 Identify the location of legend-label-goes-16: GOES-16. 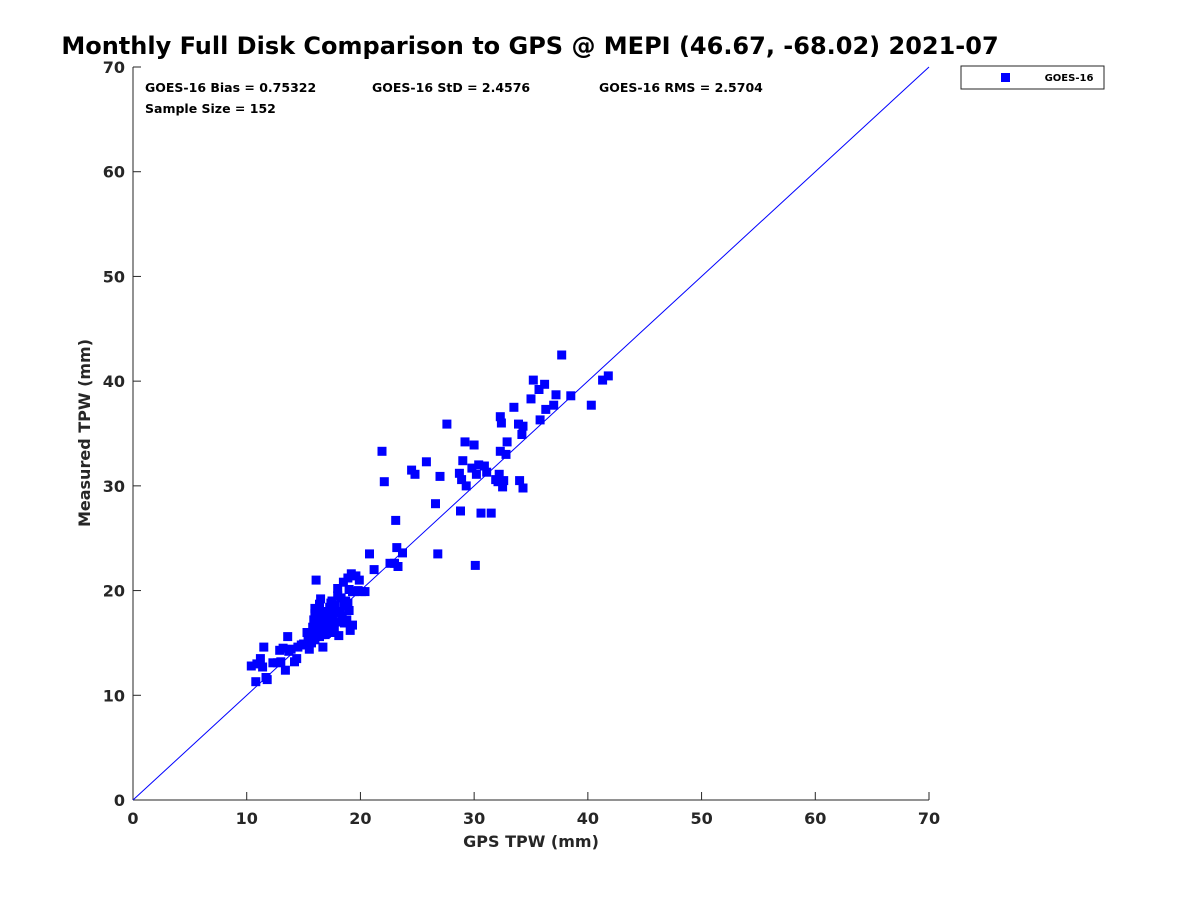
(1069, 78).